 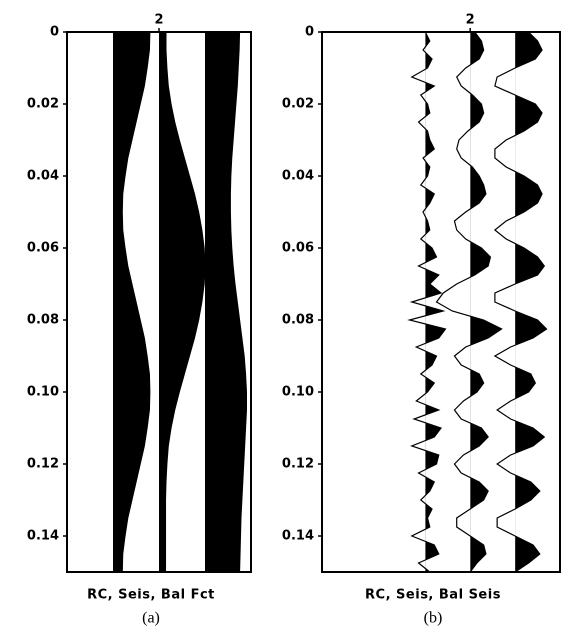 What do you see at coordinates (151, 618) in the screenshot?
I see `caption: (a)` at bounding box center [151, 618].